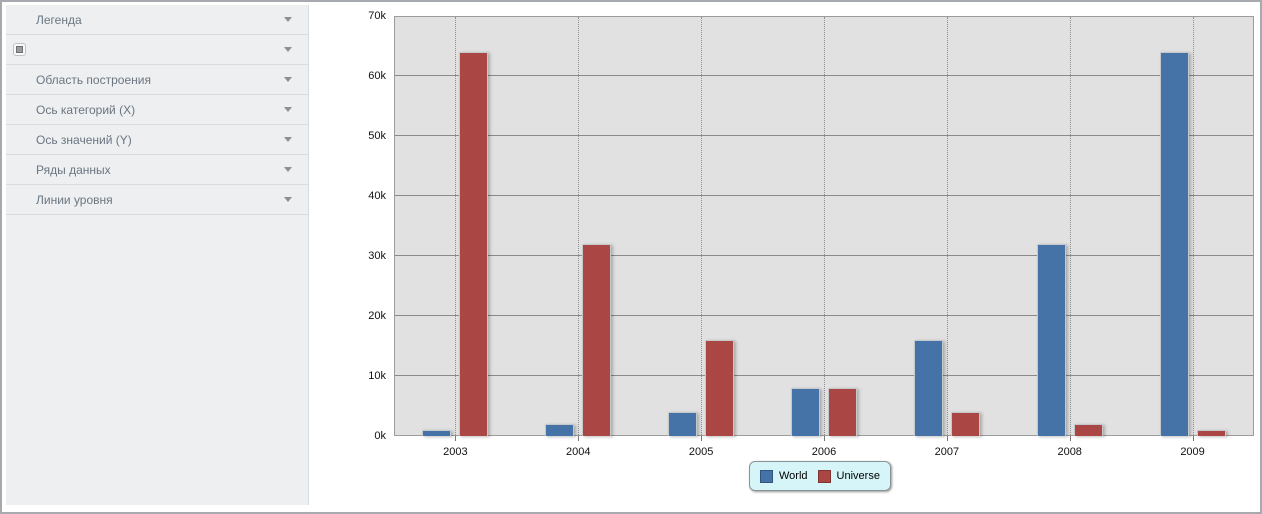 The width and height of the screenshot is (1262, 514). I want to click on bar-universe-2005, so click(720, 388).